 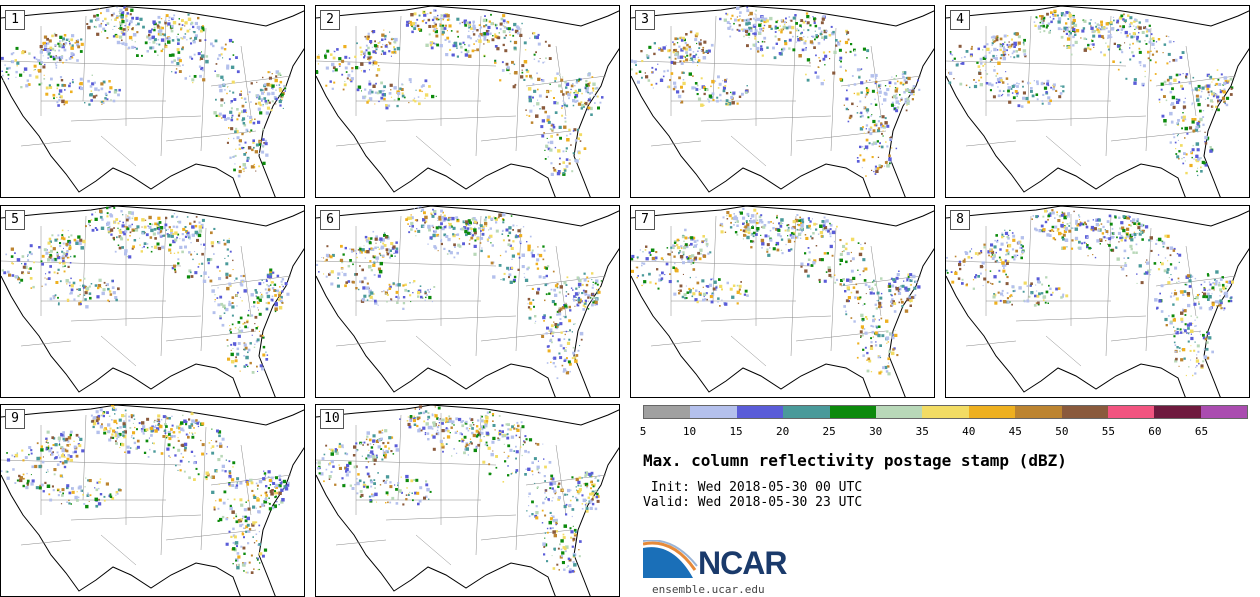 I want to click on member-panel: 6, so click(x=467, y=301).